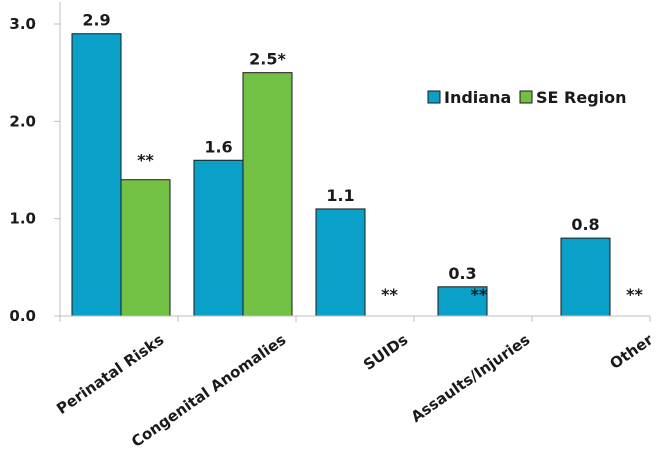 The image size is (656, 461). What do you see at coordinates (35, 163) in the screenshot?
I see `y-axis: 0.0 1.0 2.0 3.0` at bounding box center [35, 163].